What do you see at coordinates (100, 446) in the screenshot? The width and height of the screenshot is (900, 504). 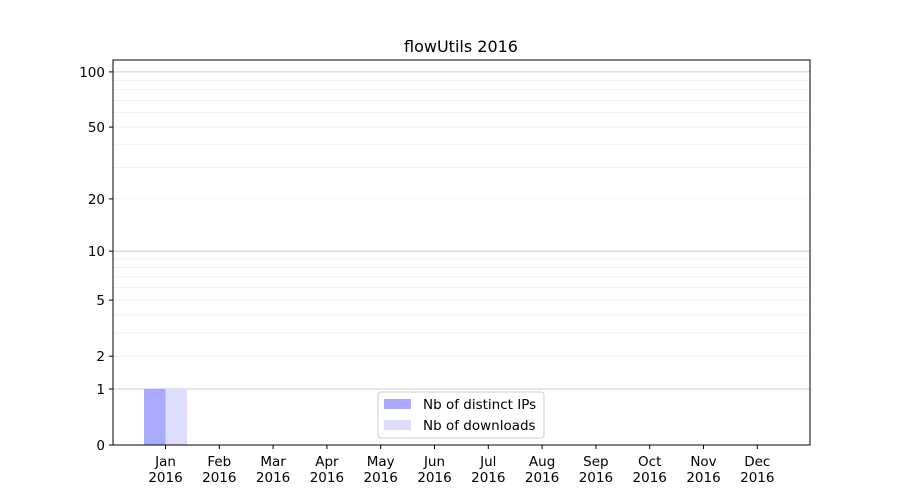 I see `y-tick-label: 0` at bounding box center [100, 446].